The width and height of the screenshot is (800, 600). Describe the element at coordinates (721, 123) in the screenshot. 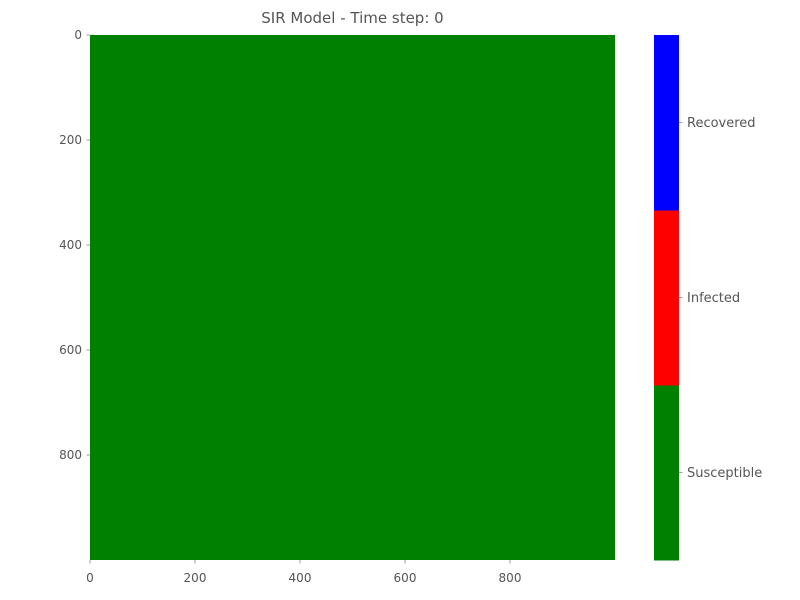

I see `colorbar-label-recovered: Recovered` at that location.